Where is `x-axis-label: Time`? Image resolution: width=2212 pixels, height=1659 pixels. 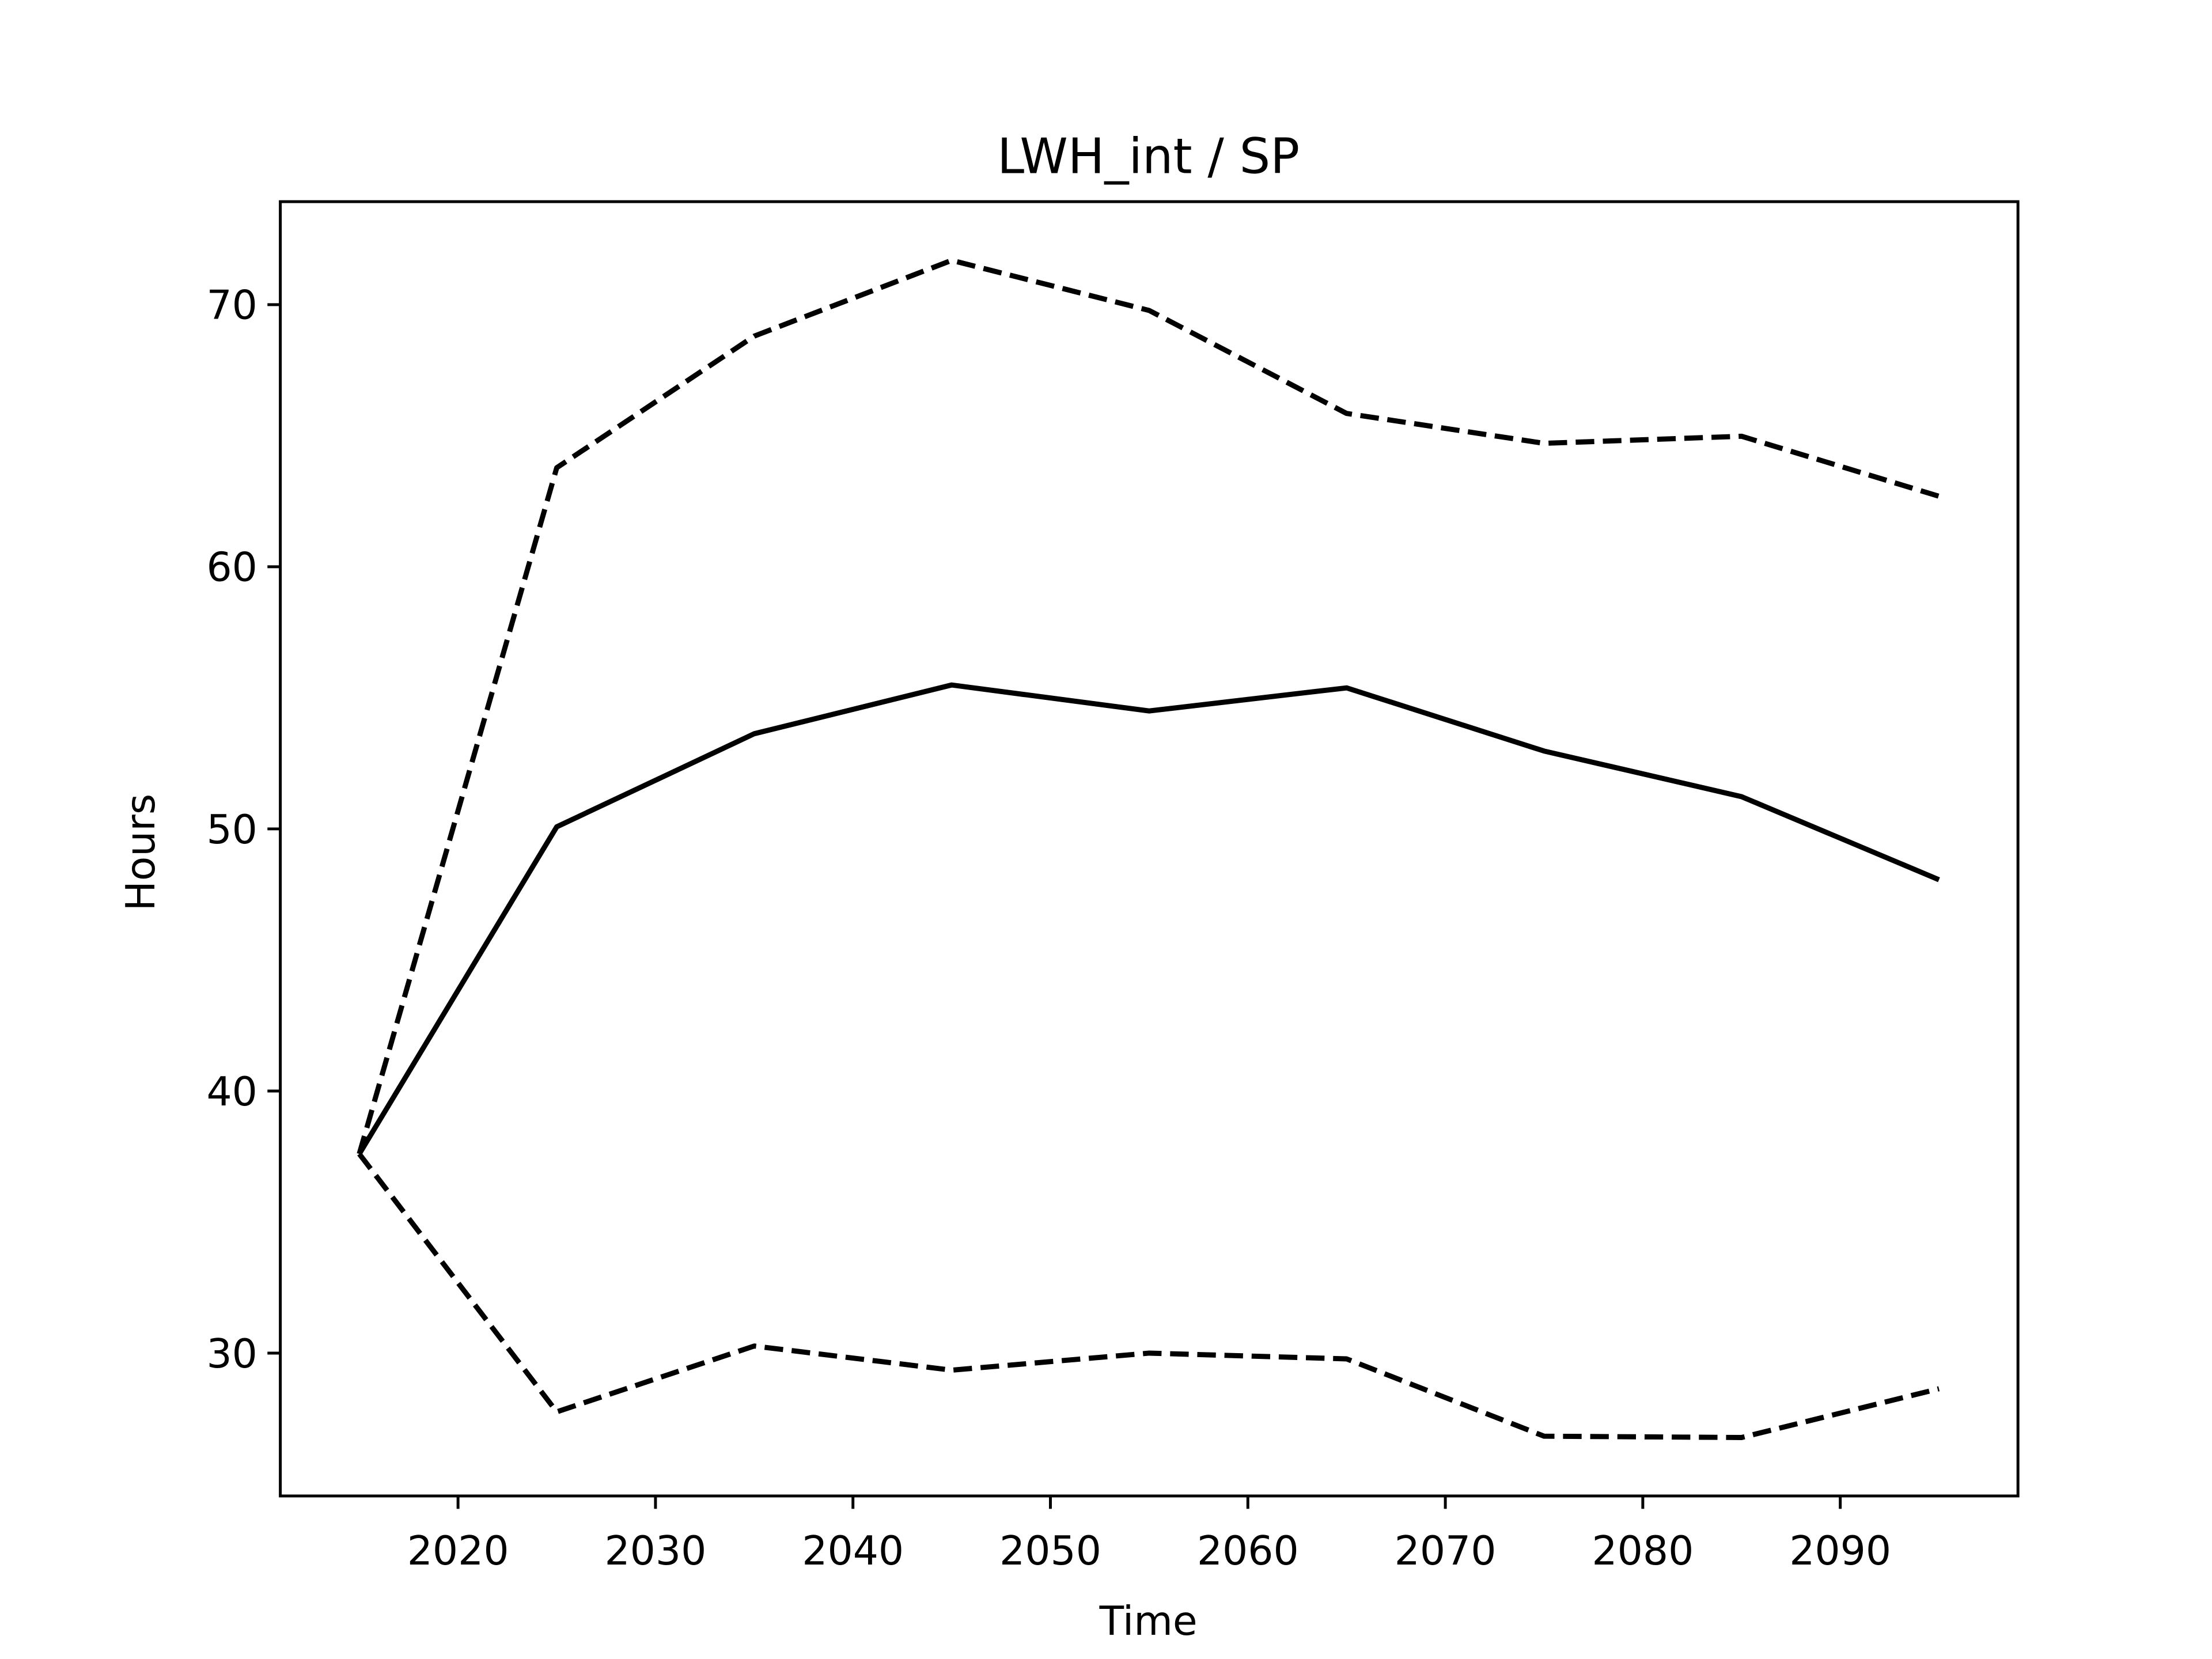
x-axis-label: Time is located at coordinates (1148, 1621).